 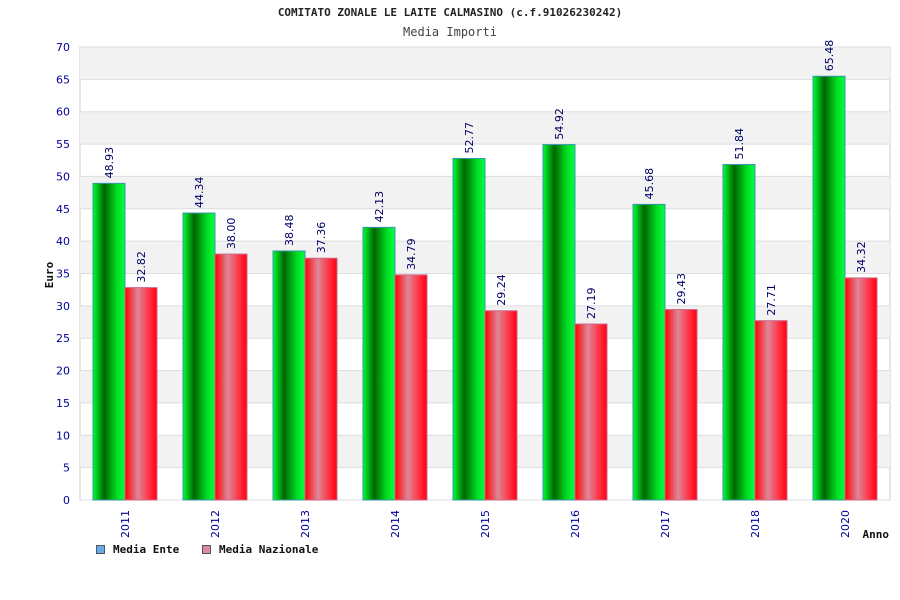 I want to click on legend-label-ente: Media Ente, so click(x=146, y=549).